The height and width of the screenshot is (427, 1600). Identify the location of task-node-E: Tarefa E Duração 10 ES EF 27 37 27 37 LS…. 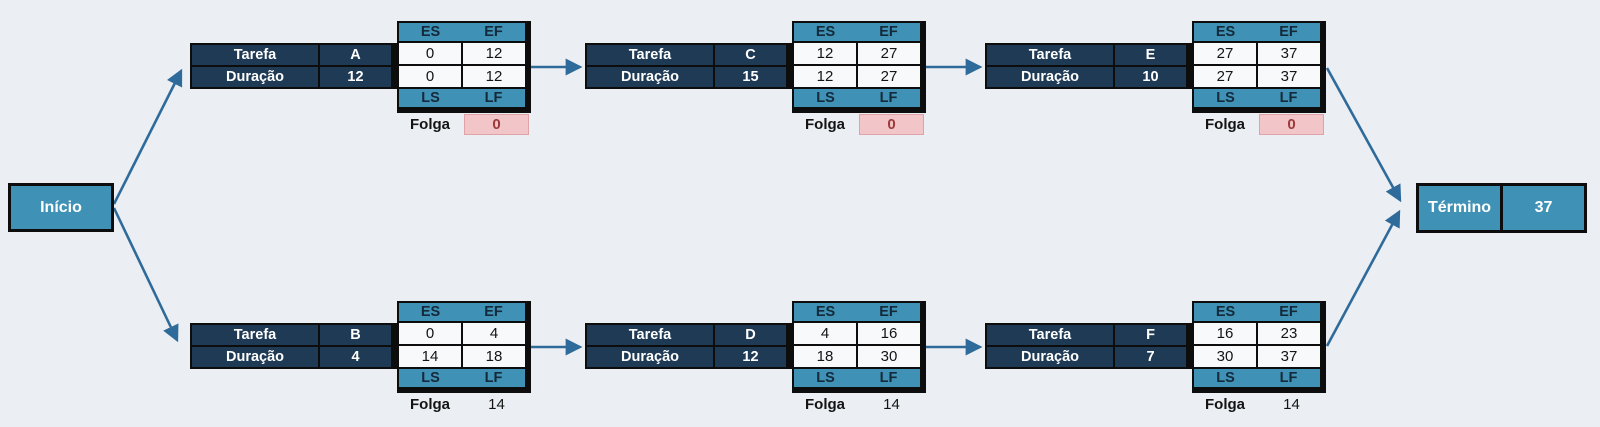
(1155, 78).